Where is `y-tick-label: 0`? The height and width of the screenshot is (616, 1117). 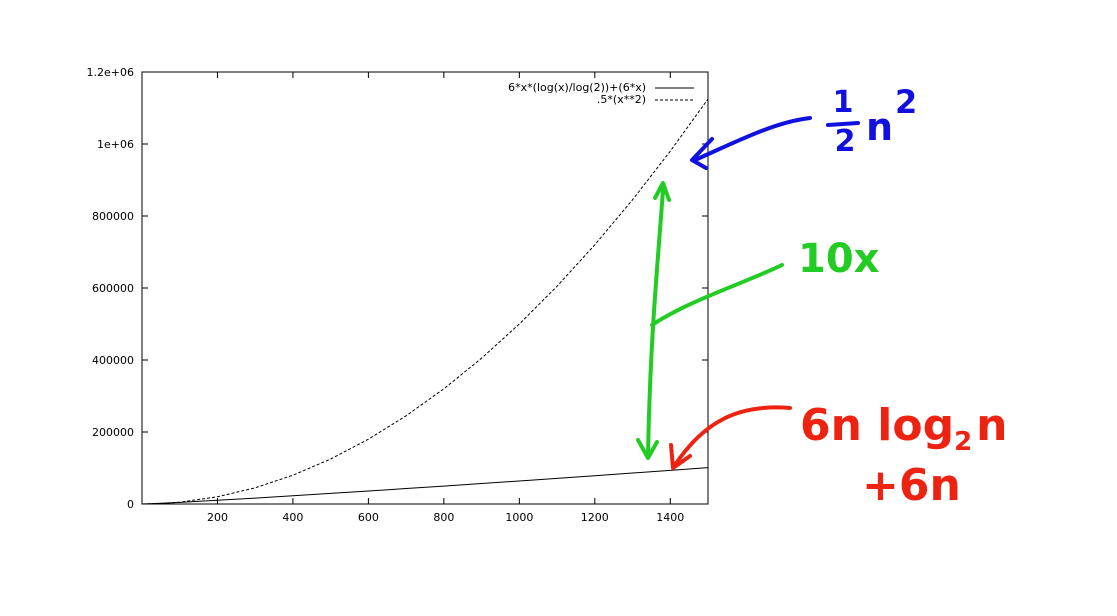 y-tick-label: 0 is located at coordinates (130, 504).